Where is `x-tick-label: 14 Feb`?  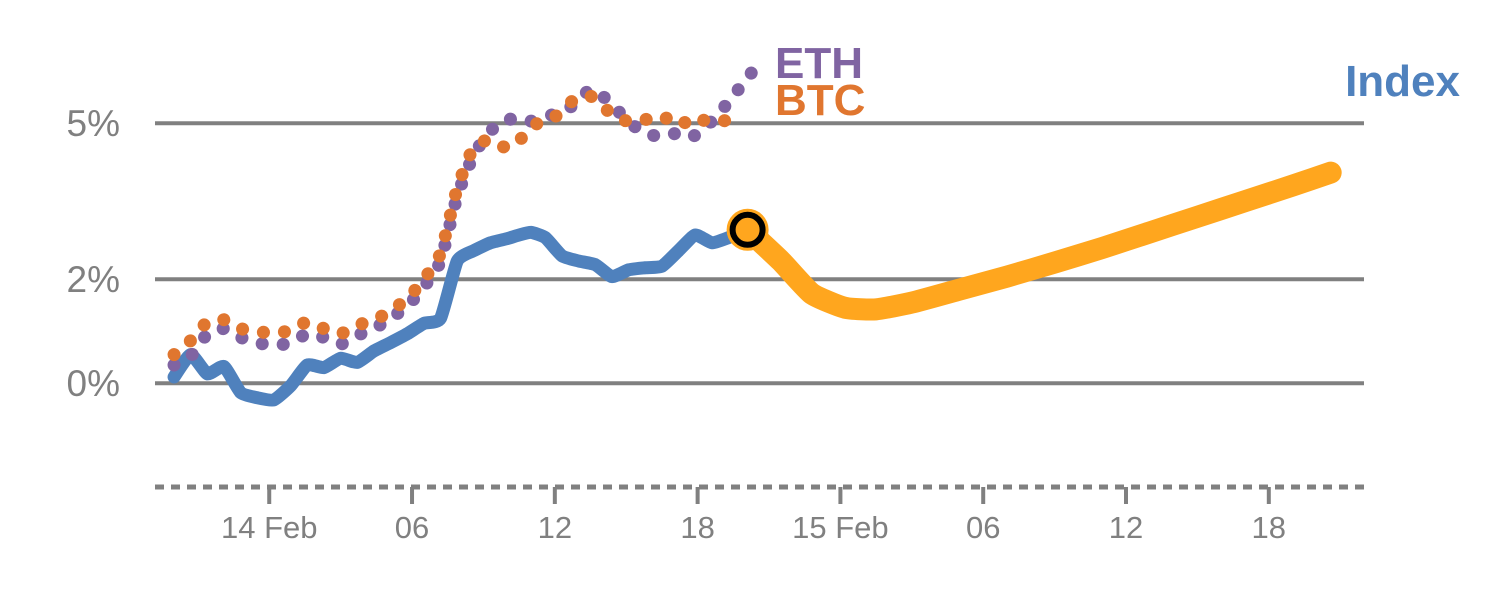 x-tick-label: 14 Feb is located at coordinates (269, 527).